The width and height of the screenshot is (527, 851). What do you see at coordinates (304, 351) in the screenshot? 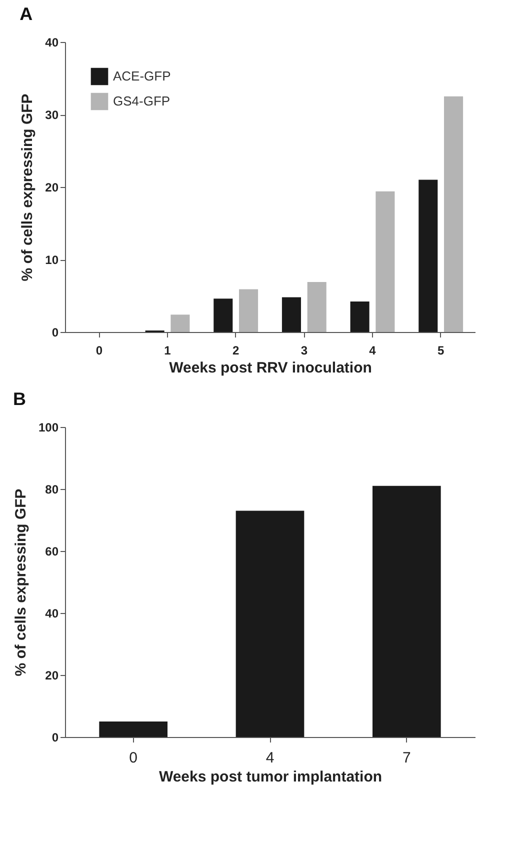
I see `x-tick-label: 3` at bounding box center [304, 351].